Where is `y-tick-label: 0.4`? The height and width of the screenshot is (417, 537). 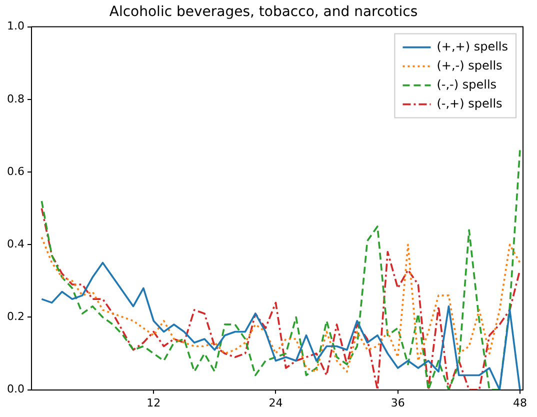
y-tick-label: 0.4 is located at coordinates (15, 243).